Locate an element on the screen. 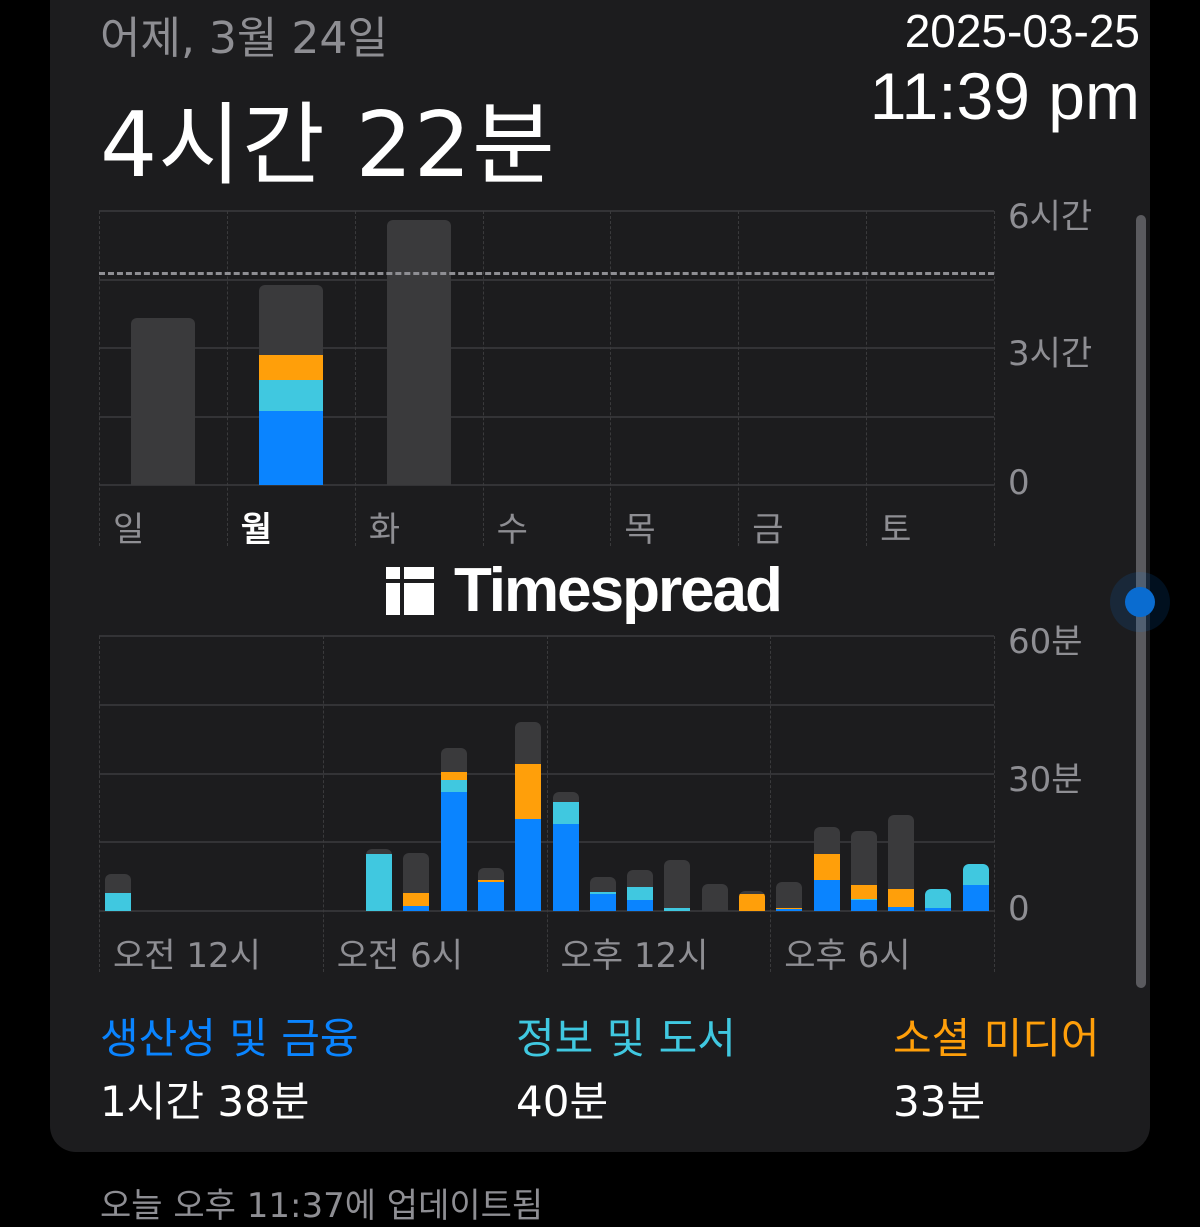  scroll-thumb is located at coordinates (1140, 602).